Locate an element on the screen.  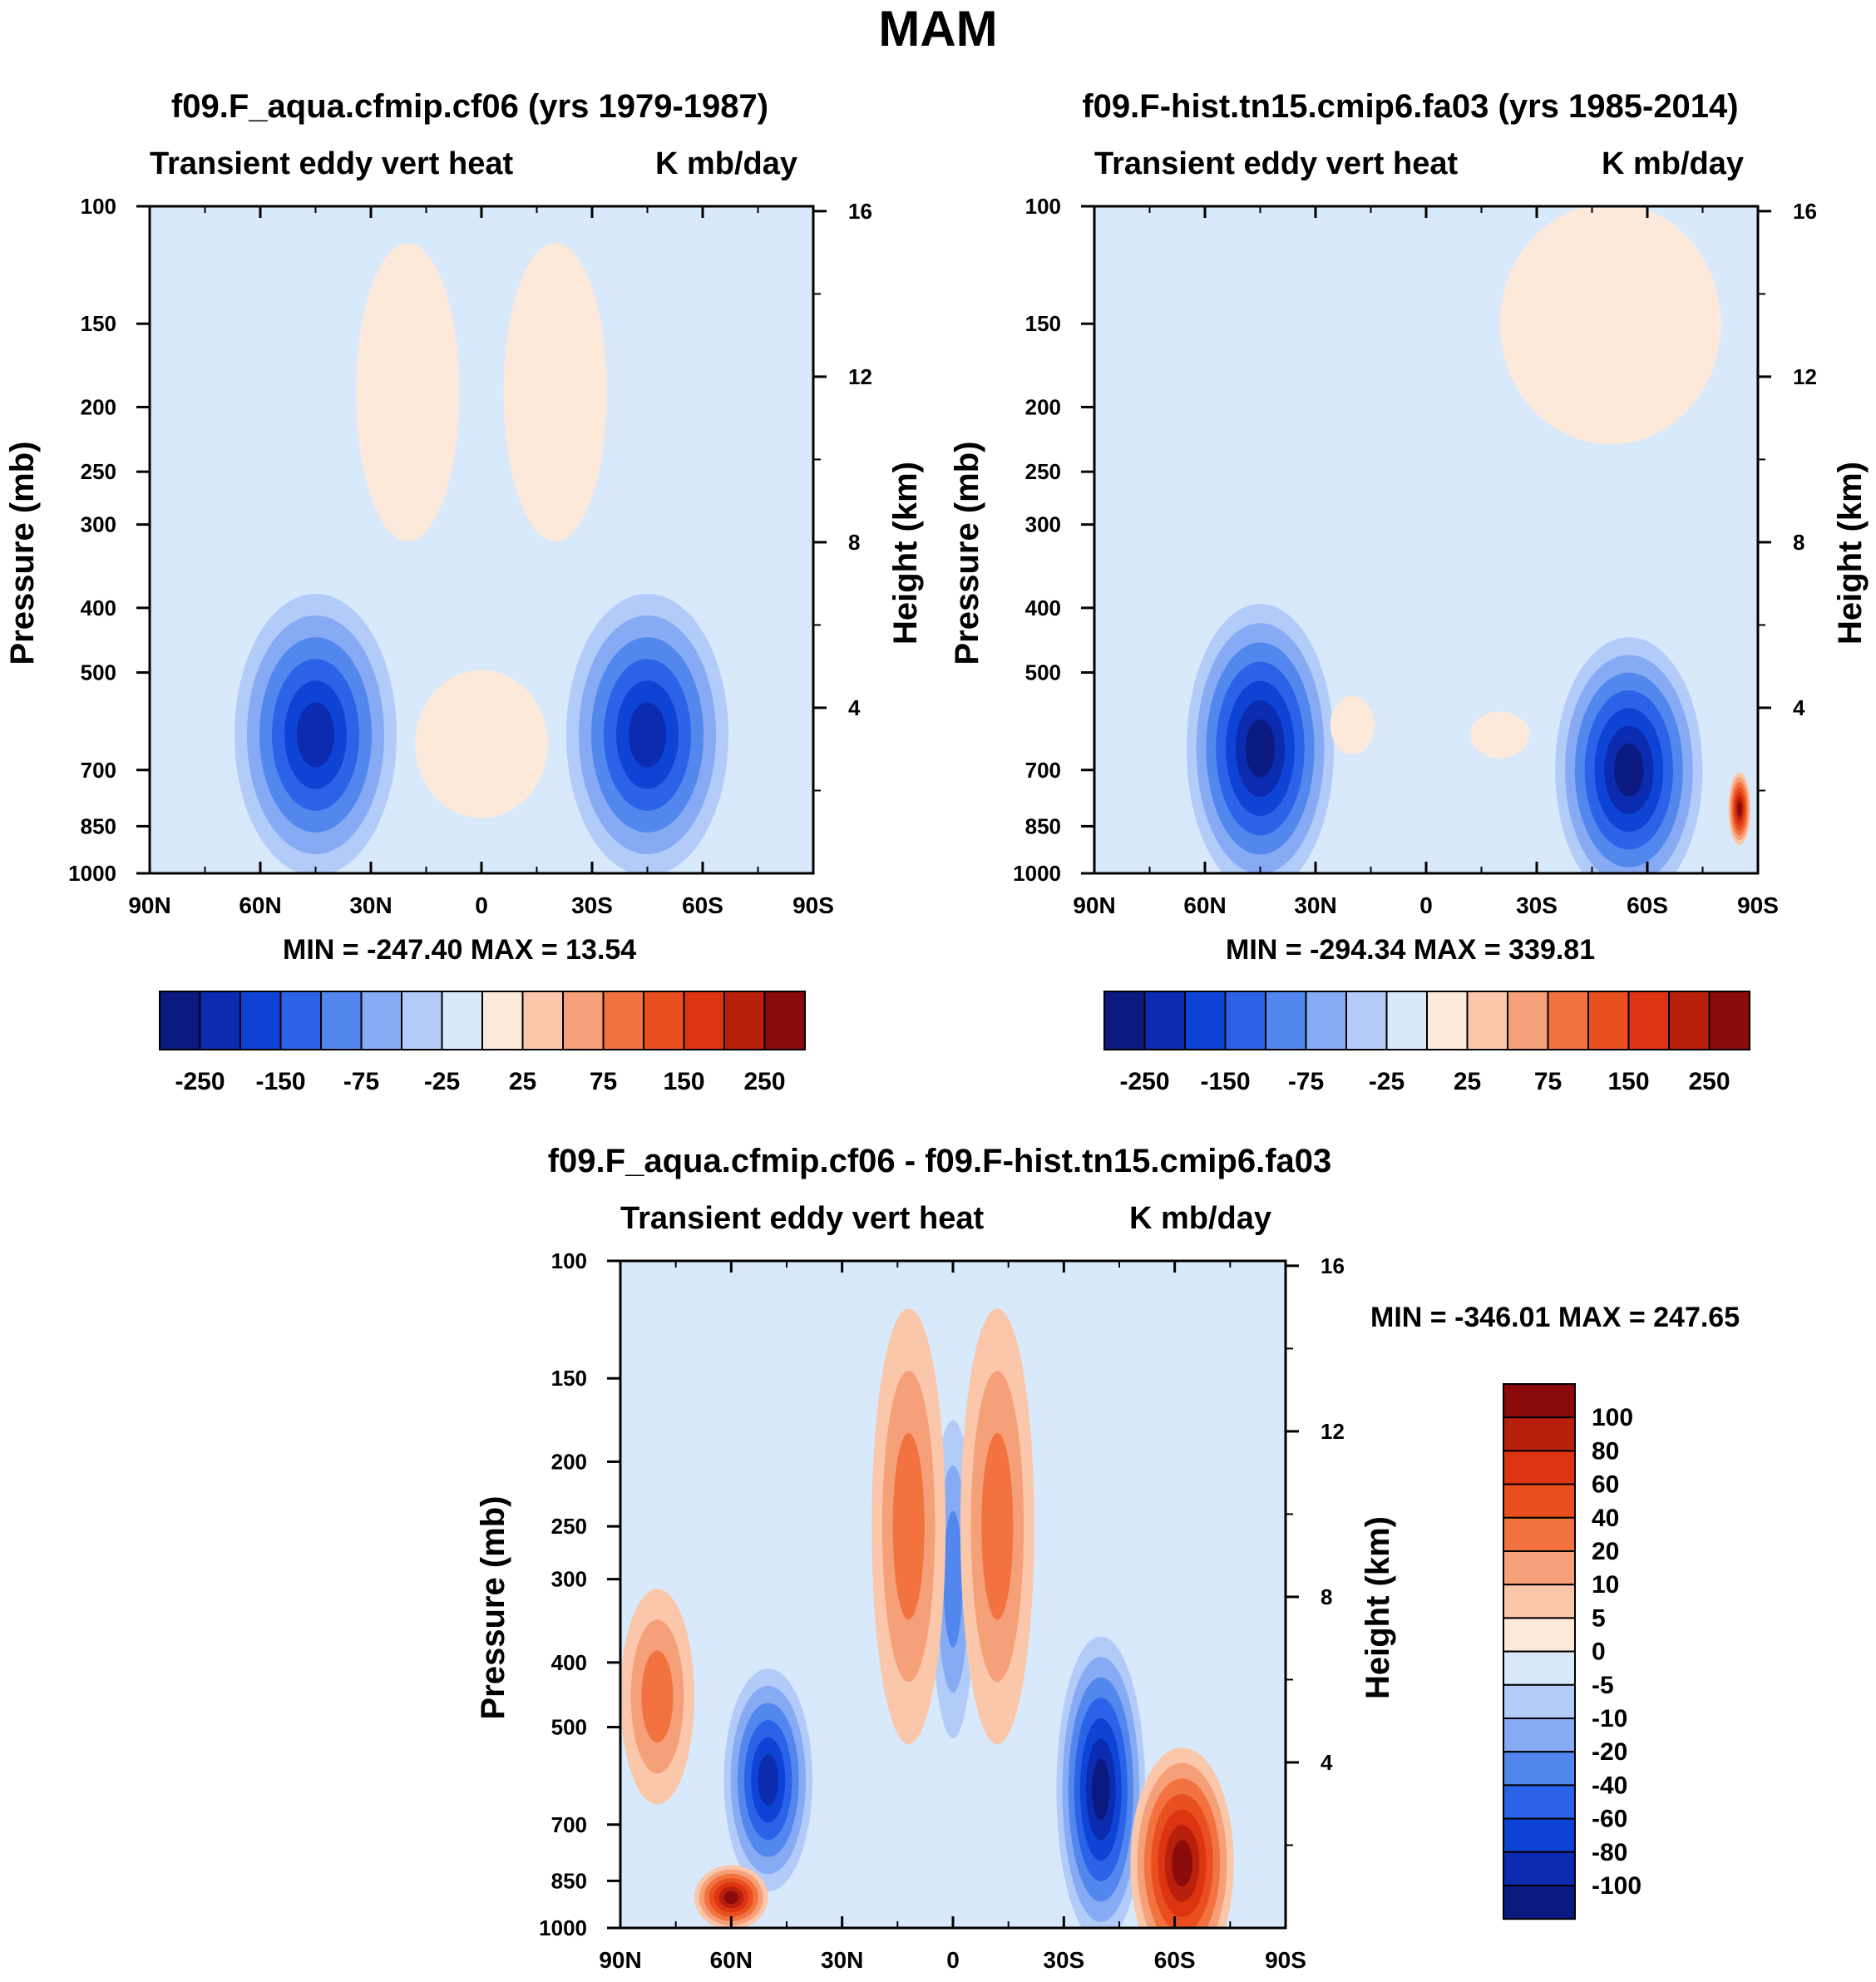
right-y2-axis-label: Height (km) is located at coordinates (1851, 553).